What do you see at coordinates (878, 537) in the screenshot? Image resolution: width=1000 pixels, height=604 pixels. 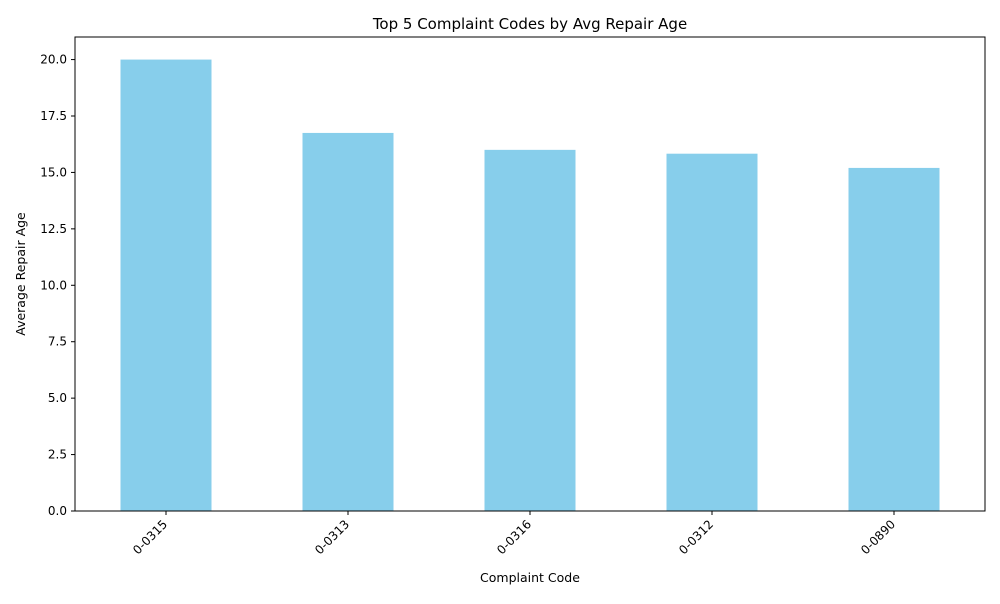 I see `x-tick-label: 0-0890` at bounding box center [878, 537].